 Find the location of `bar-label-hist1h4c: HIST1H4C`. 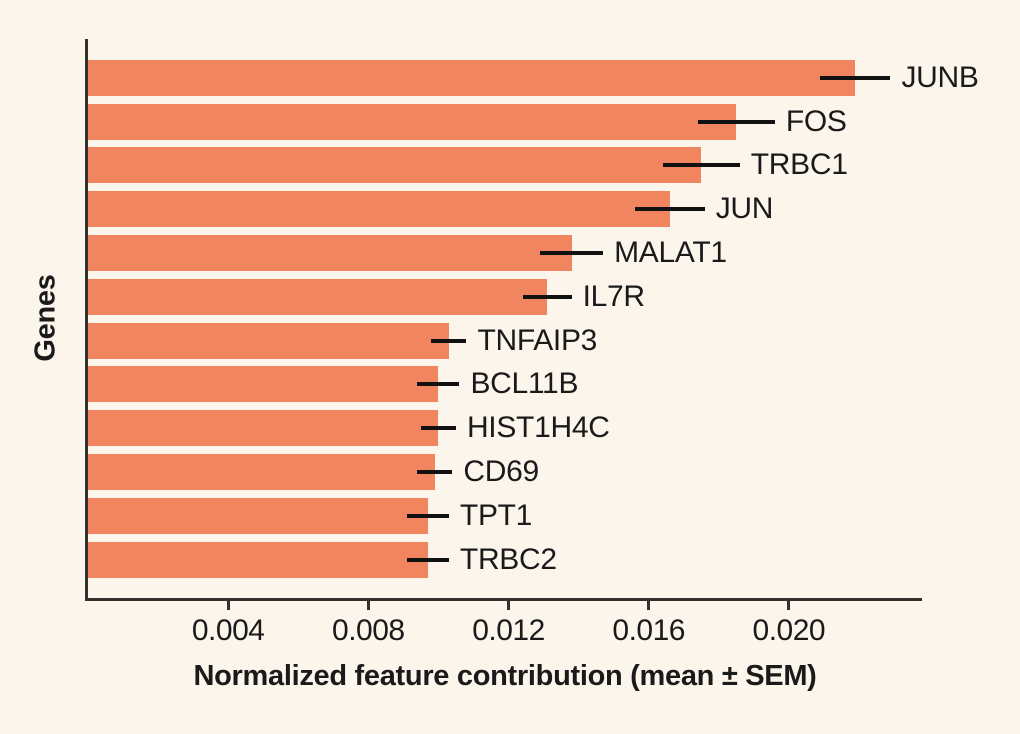

bar-label-hist1h4c: HIST1H4C is located at coordinates (538, 428).